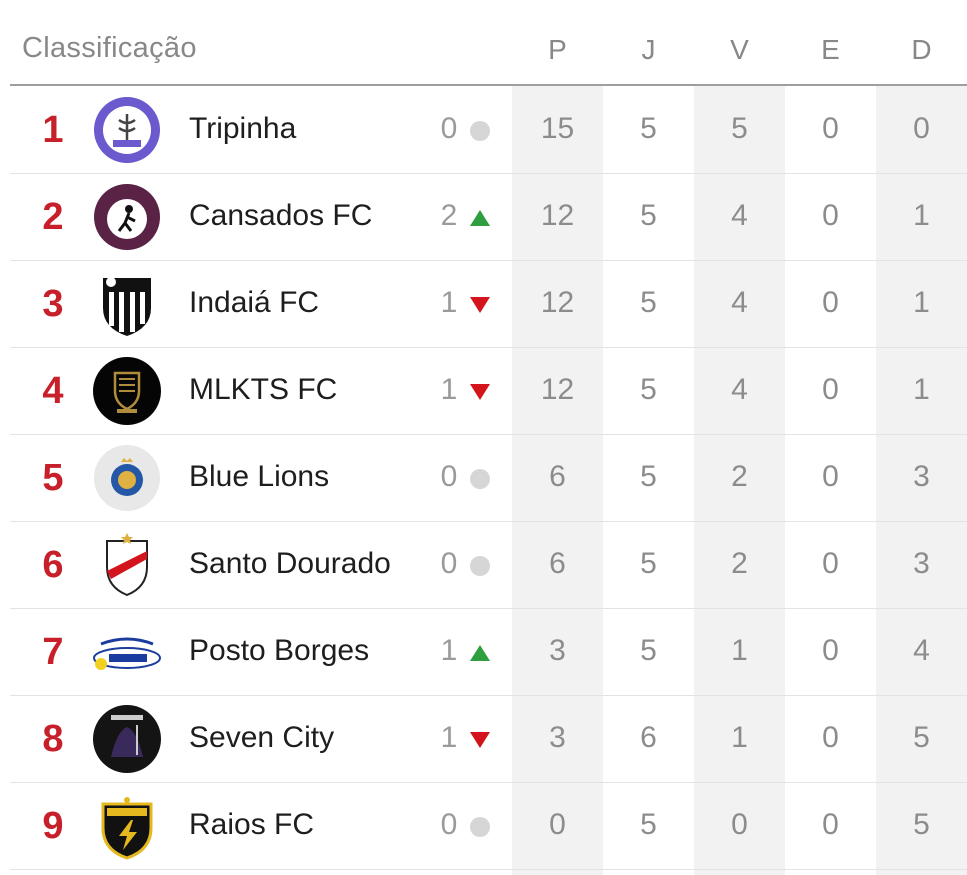  I want to click on position-number: 2, so click(53, 217).